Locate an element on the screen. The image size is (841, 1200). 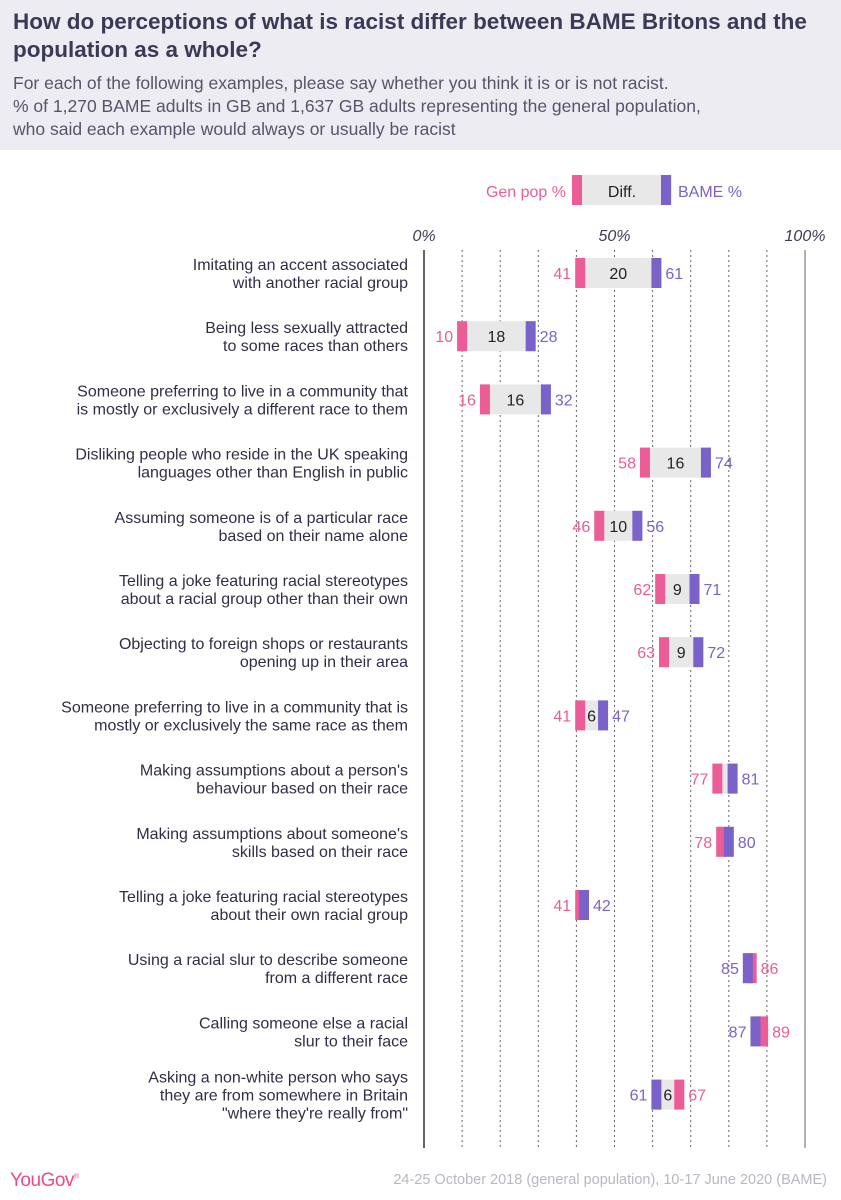
row-label: to some races than others is located at coordinates (315, 346).